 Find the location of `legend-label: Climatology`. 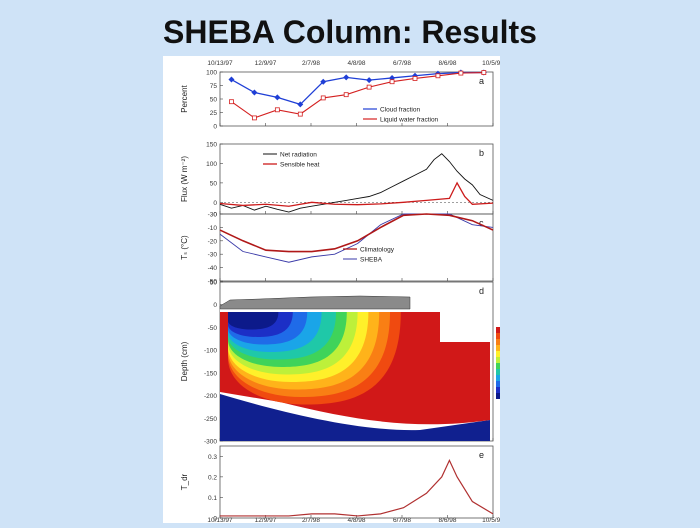

legend-label: Climatology is located at coordinates (377, 250).